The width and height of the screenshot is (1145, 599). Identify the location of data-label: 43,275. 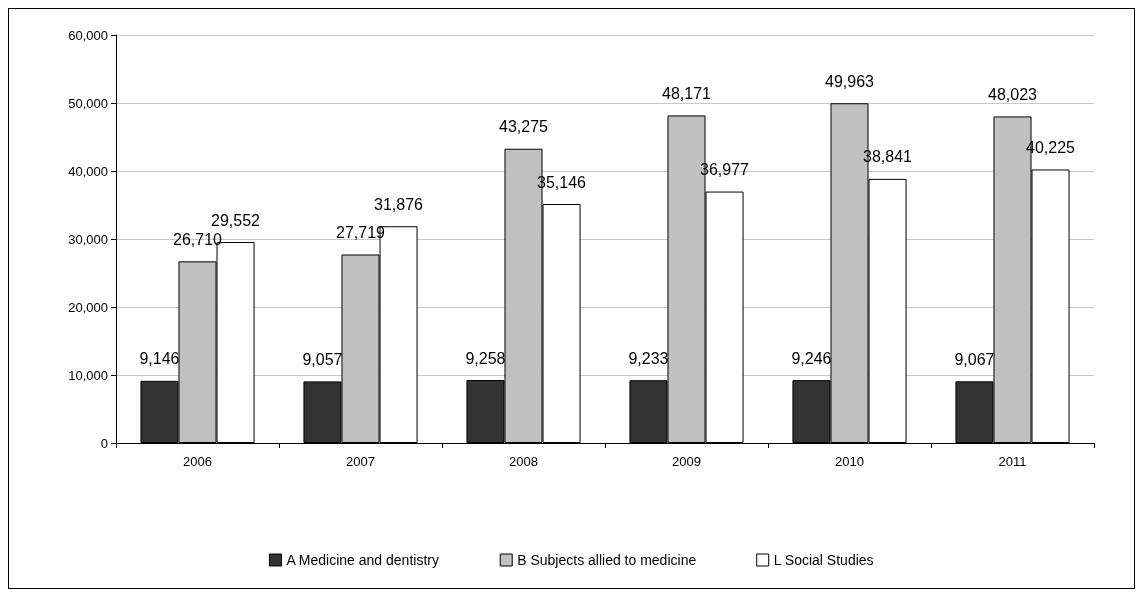
(524, 127).